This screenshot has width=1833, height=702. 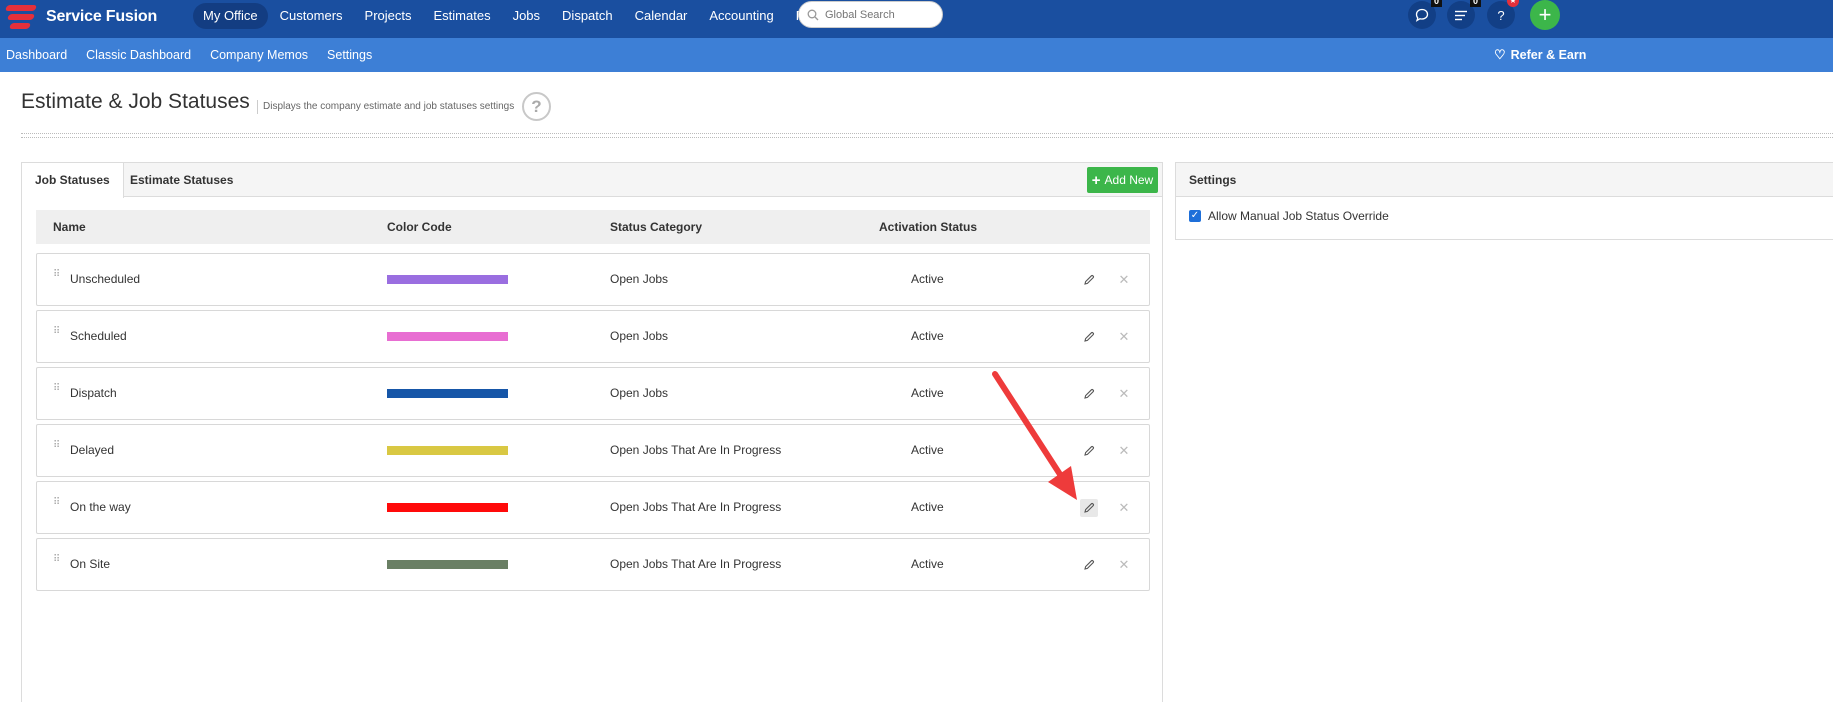 What do you see at coordinates (1475, 3) in the screenshot?
I see `notes-badge: 0` at bounding box center [1475, 3].